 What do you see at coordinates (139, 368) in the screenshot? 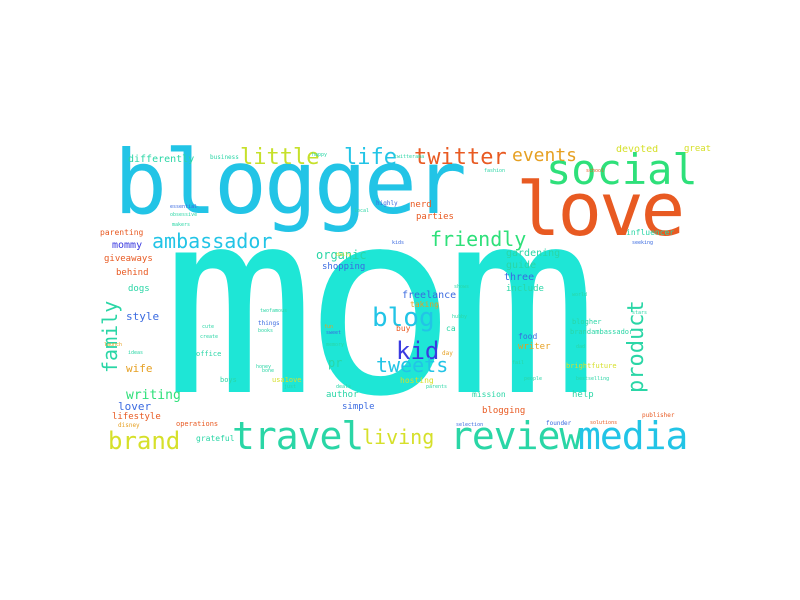
I see `word-wife: wife` at bounding box center [139, 368].